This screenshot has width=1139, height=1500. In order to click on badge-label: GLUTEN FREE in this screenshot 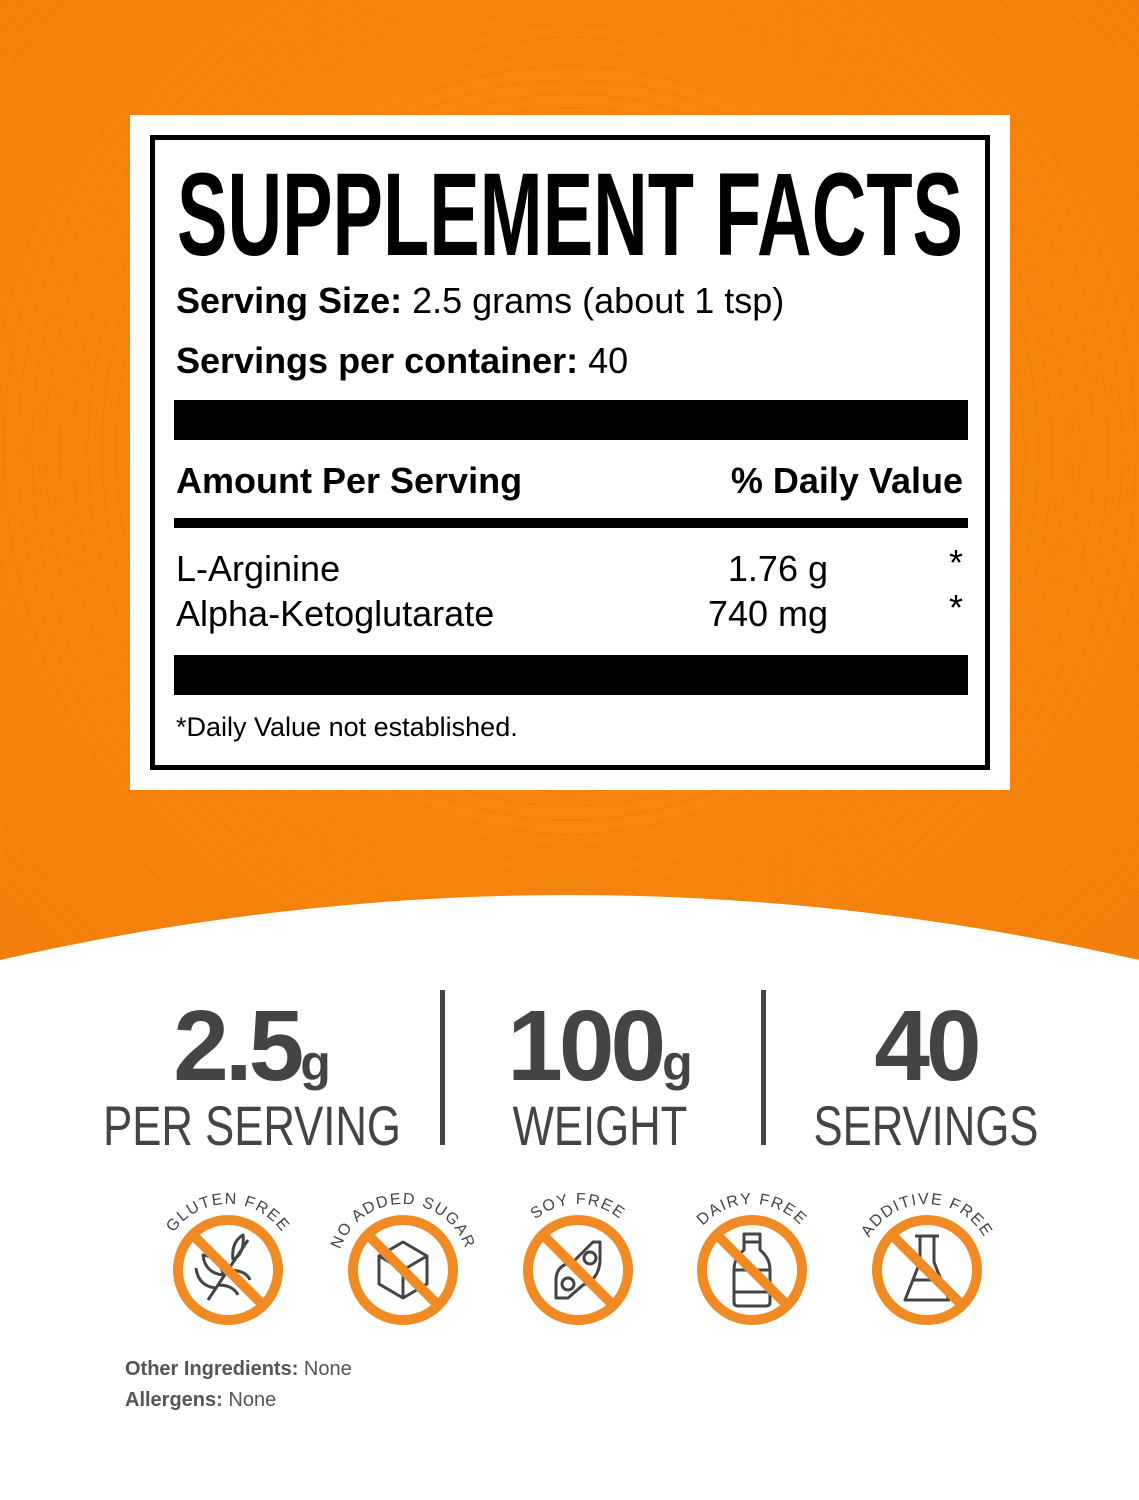, I will do `click(227, 1213)`.